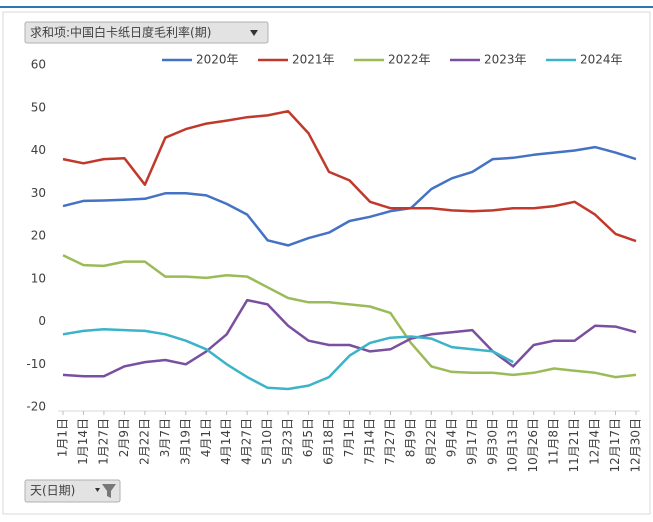  What do you see at coordinates (601, 60) in the screenshot?
I see `legend-label: 2024年` at bounding box center [601, 60].